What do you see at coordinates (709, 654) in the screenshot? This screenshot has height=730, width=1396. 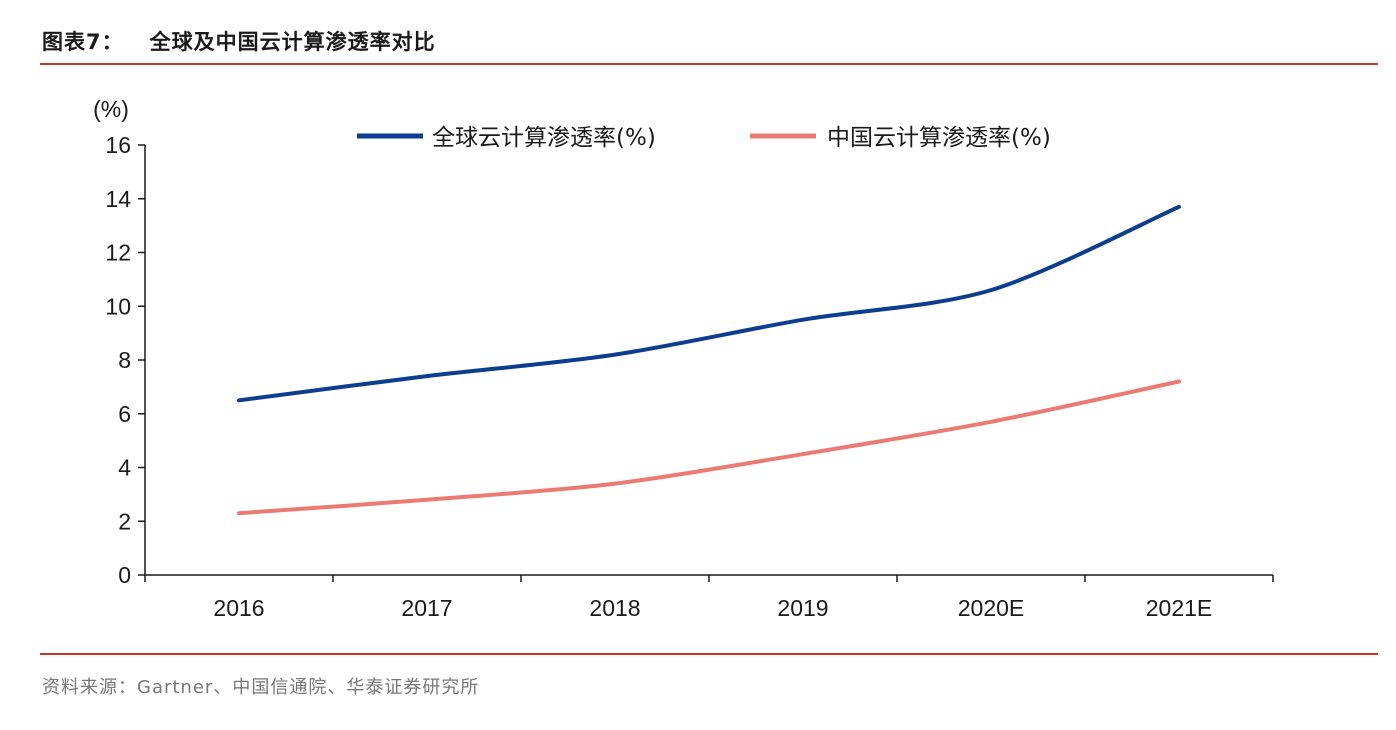 I see `bottom-rule` at bounding box center [709, 654].